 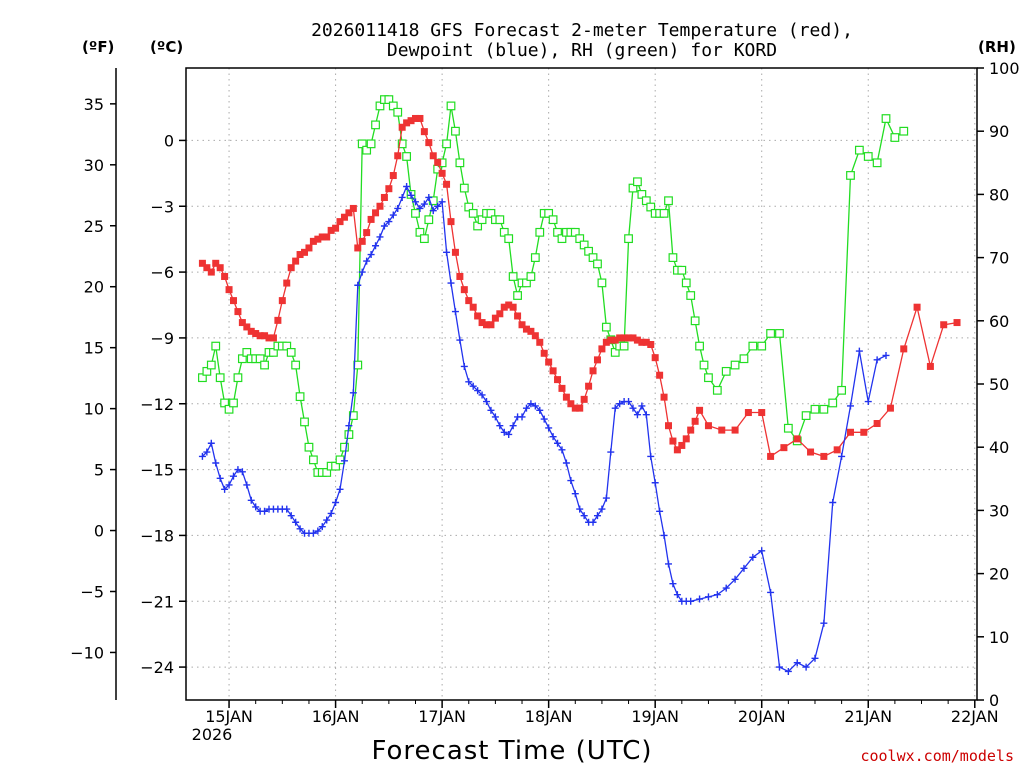 What do you see at coordinates (162, 338) in the screenshot?
I see `celsius-tick-label: −9` at bounding box center [162, 338].